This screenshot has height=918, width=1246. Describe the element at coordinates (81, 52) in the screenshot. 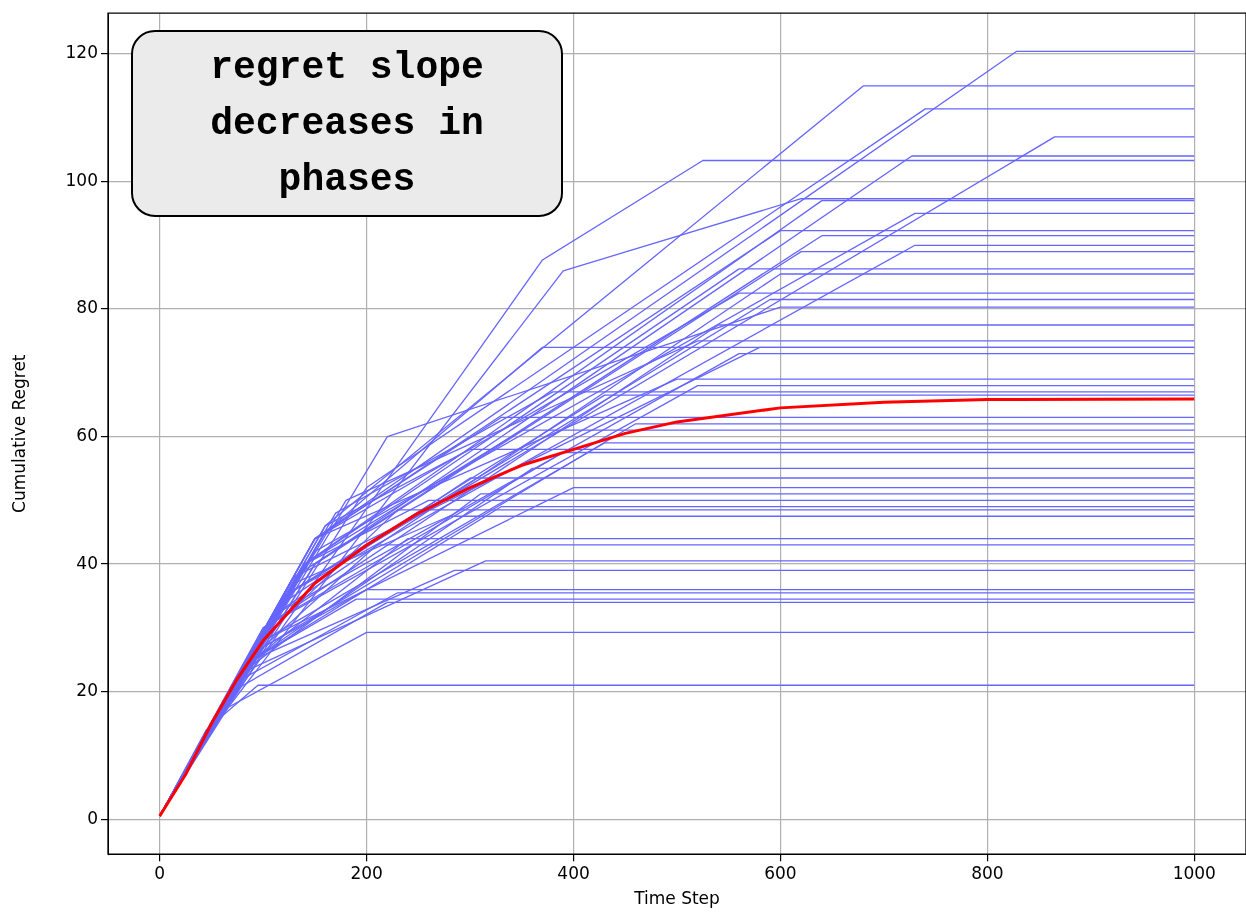

I see `y-tick-label: 120` at that location.